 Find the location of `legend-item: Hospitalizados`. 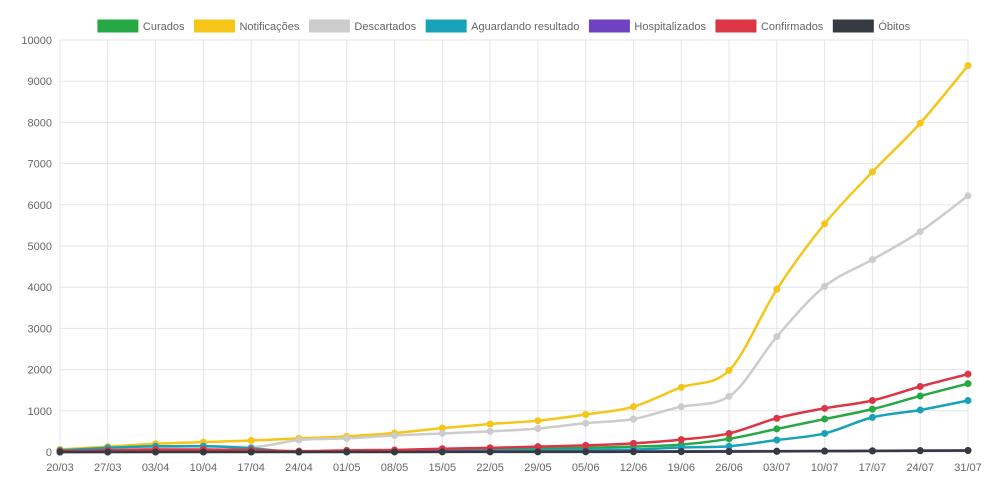

legend-item: Hospitalizados is located at coordinates (647, 26).